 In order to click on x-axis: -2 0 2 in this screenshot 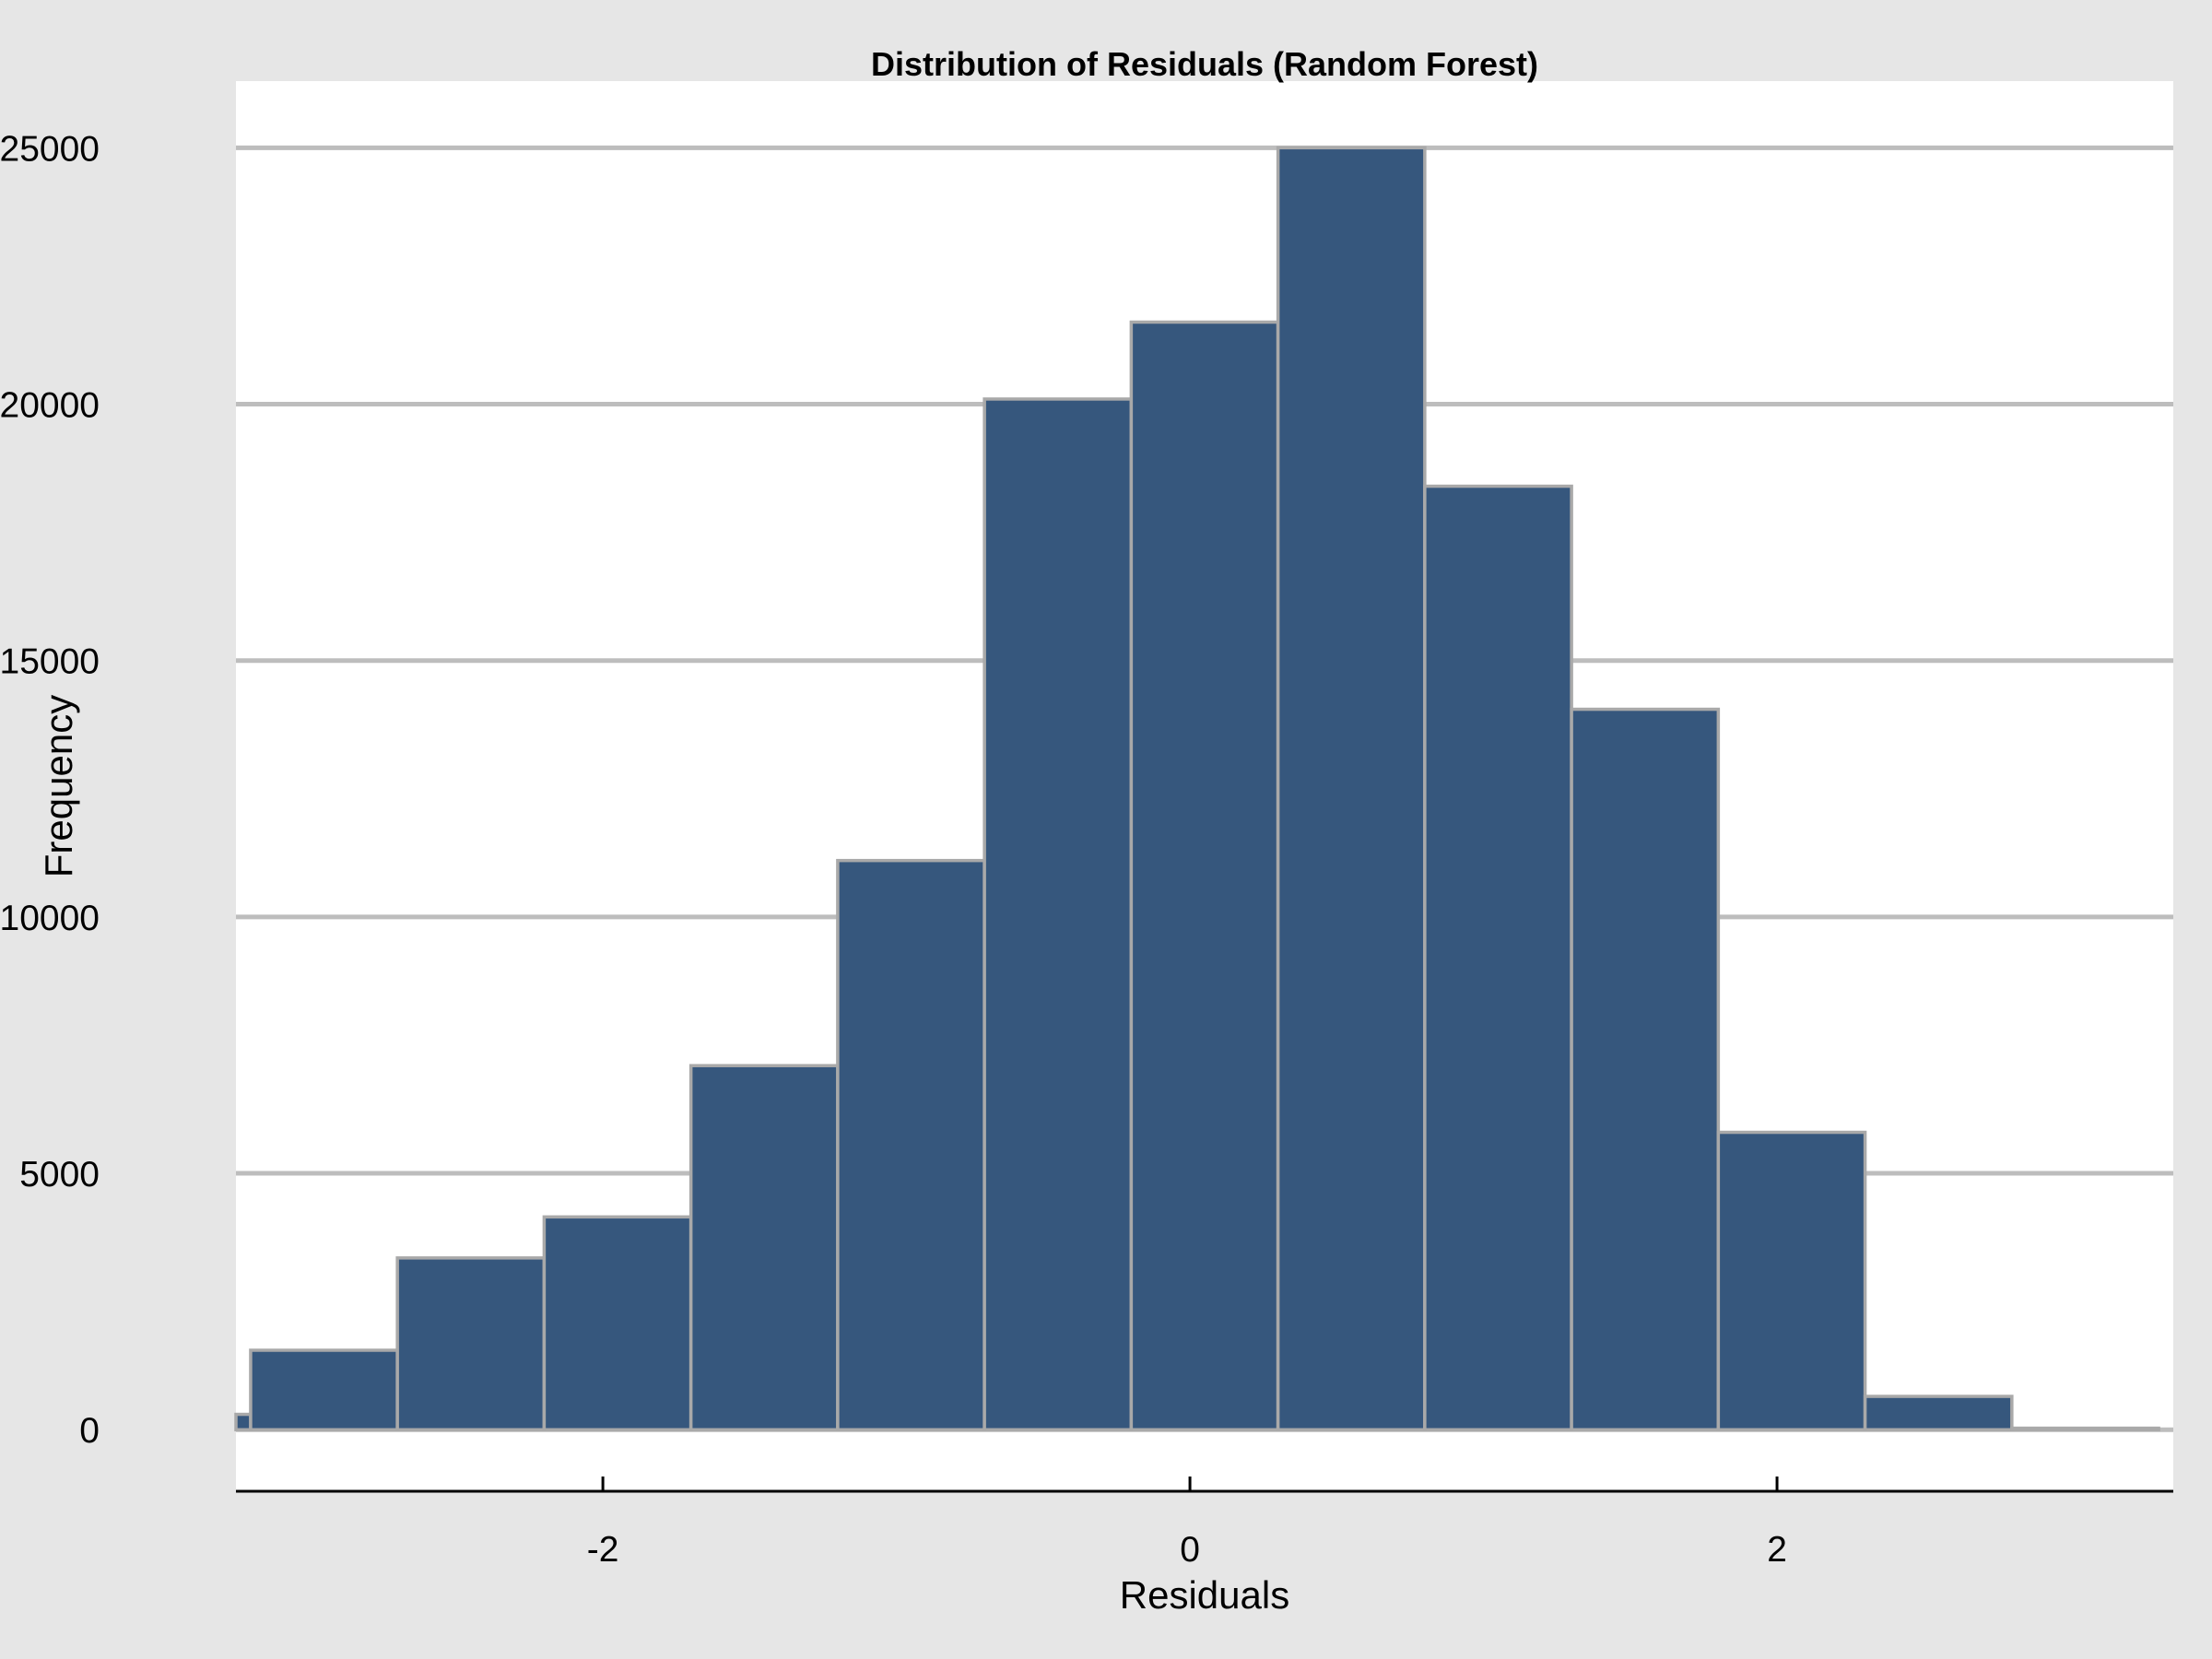, I will do `click(1204, 1523)`.